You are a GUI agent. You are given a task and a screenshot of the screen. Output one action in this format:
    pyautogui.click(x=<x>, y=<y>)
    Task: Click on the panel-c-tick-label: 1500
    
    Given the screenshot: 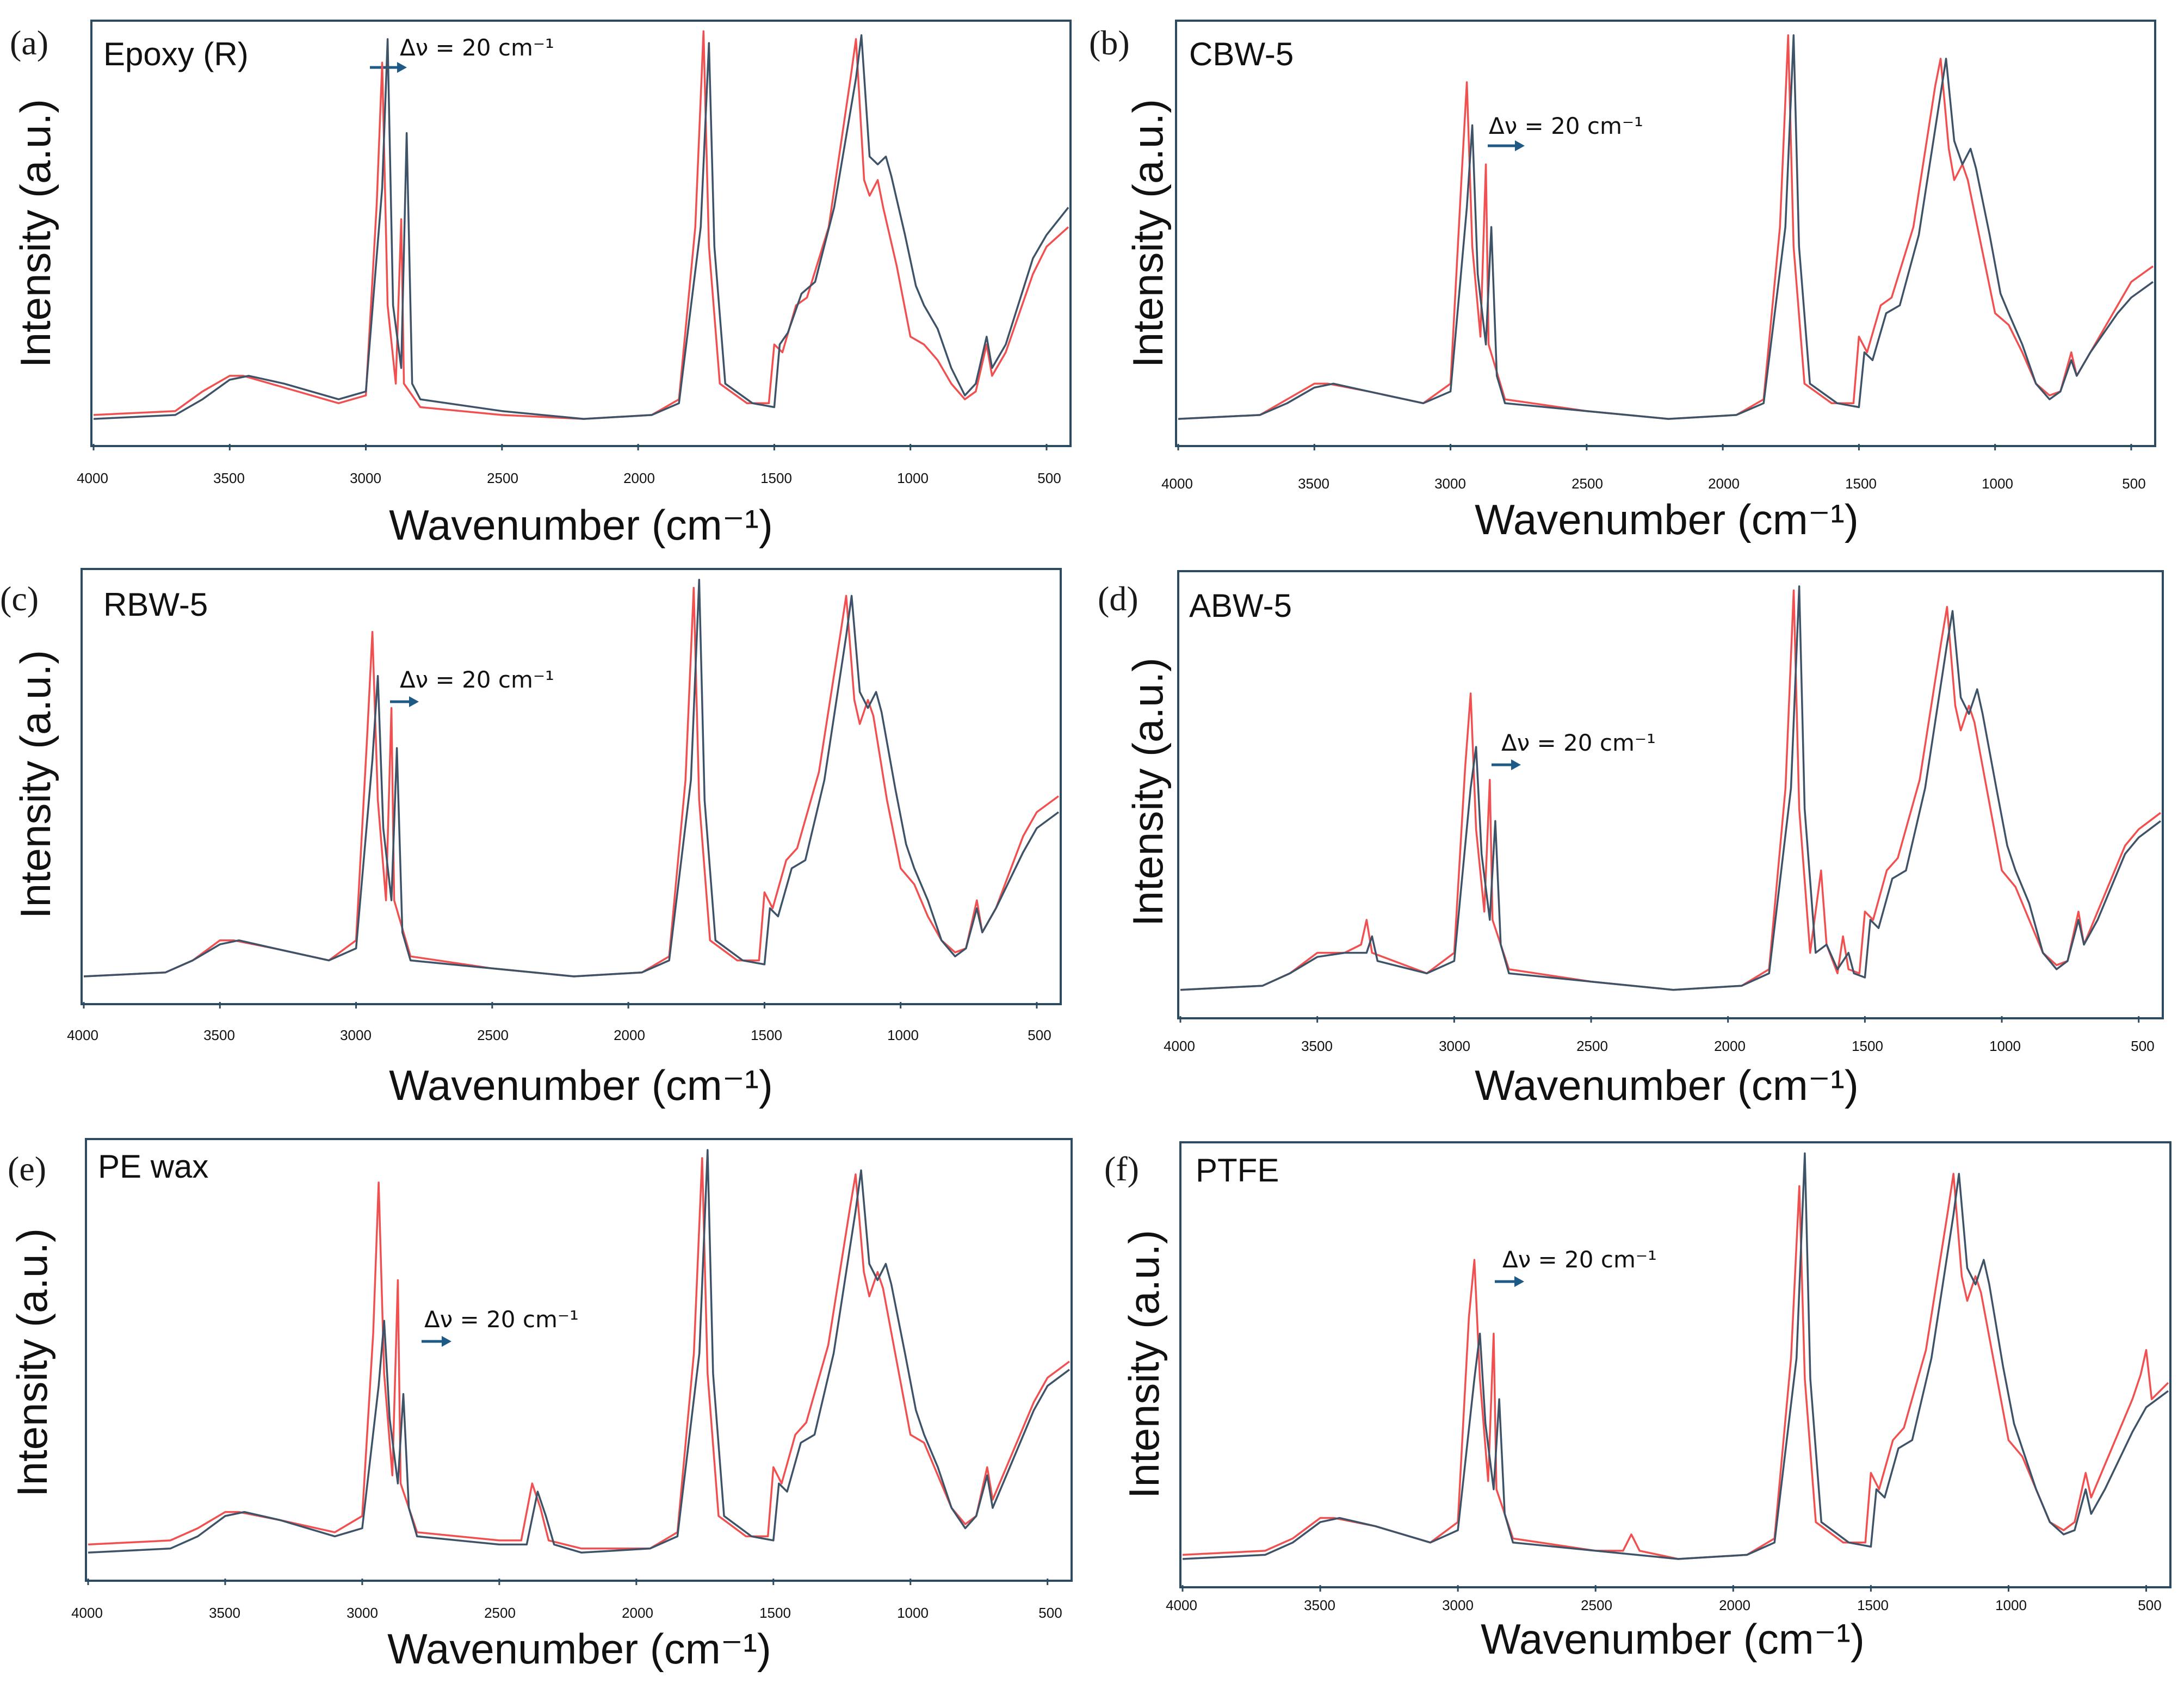 What is the action you would take?
    pyautogui.click(x=766, y=1035)
    